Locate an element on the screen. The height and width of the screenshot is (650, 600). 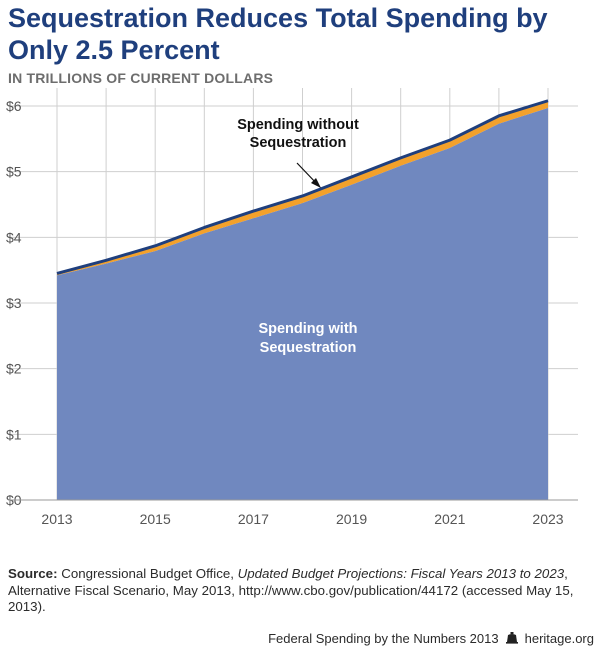
chart-subtitle: IN TRILLIONS OF CURRENT DOLLARS is located at coordinates (141, 78).